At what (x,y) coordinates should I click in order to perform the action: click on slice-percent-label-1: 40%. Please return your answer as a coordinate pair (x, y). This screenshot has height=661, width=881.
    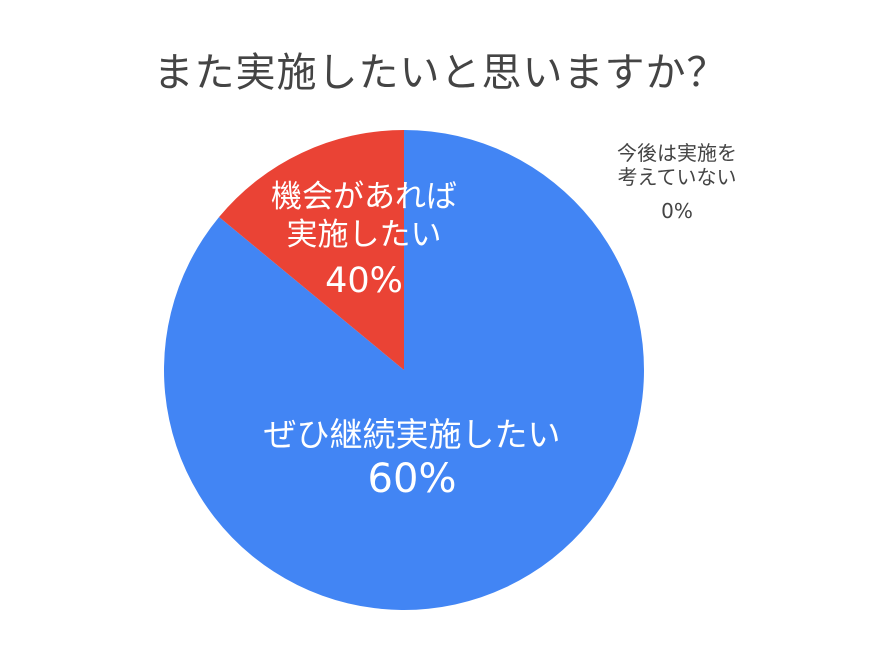
    Looking at the image, I should click on (364, 281).